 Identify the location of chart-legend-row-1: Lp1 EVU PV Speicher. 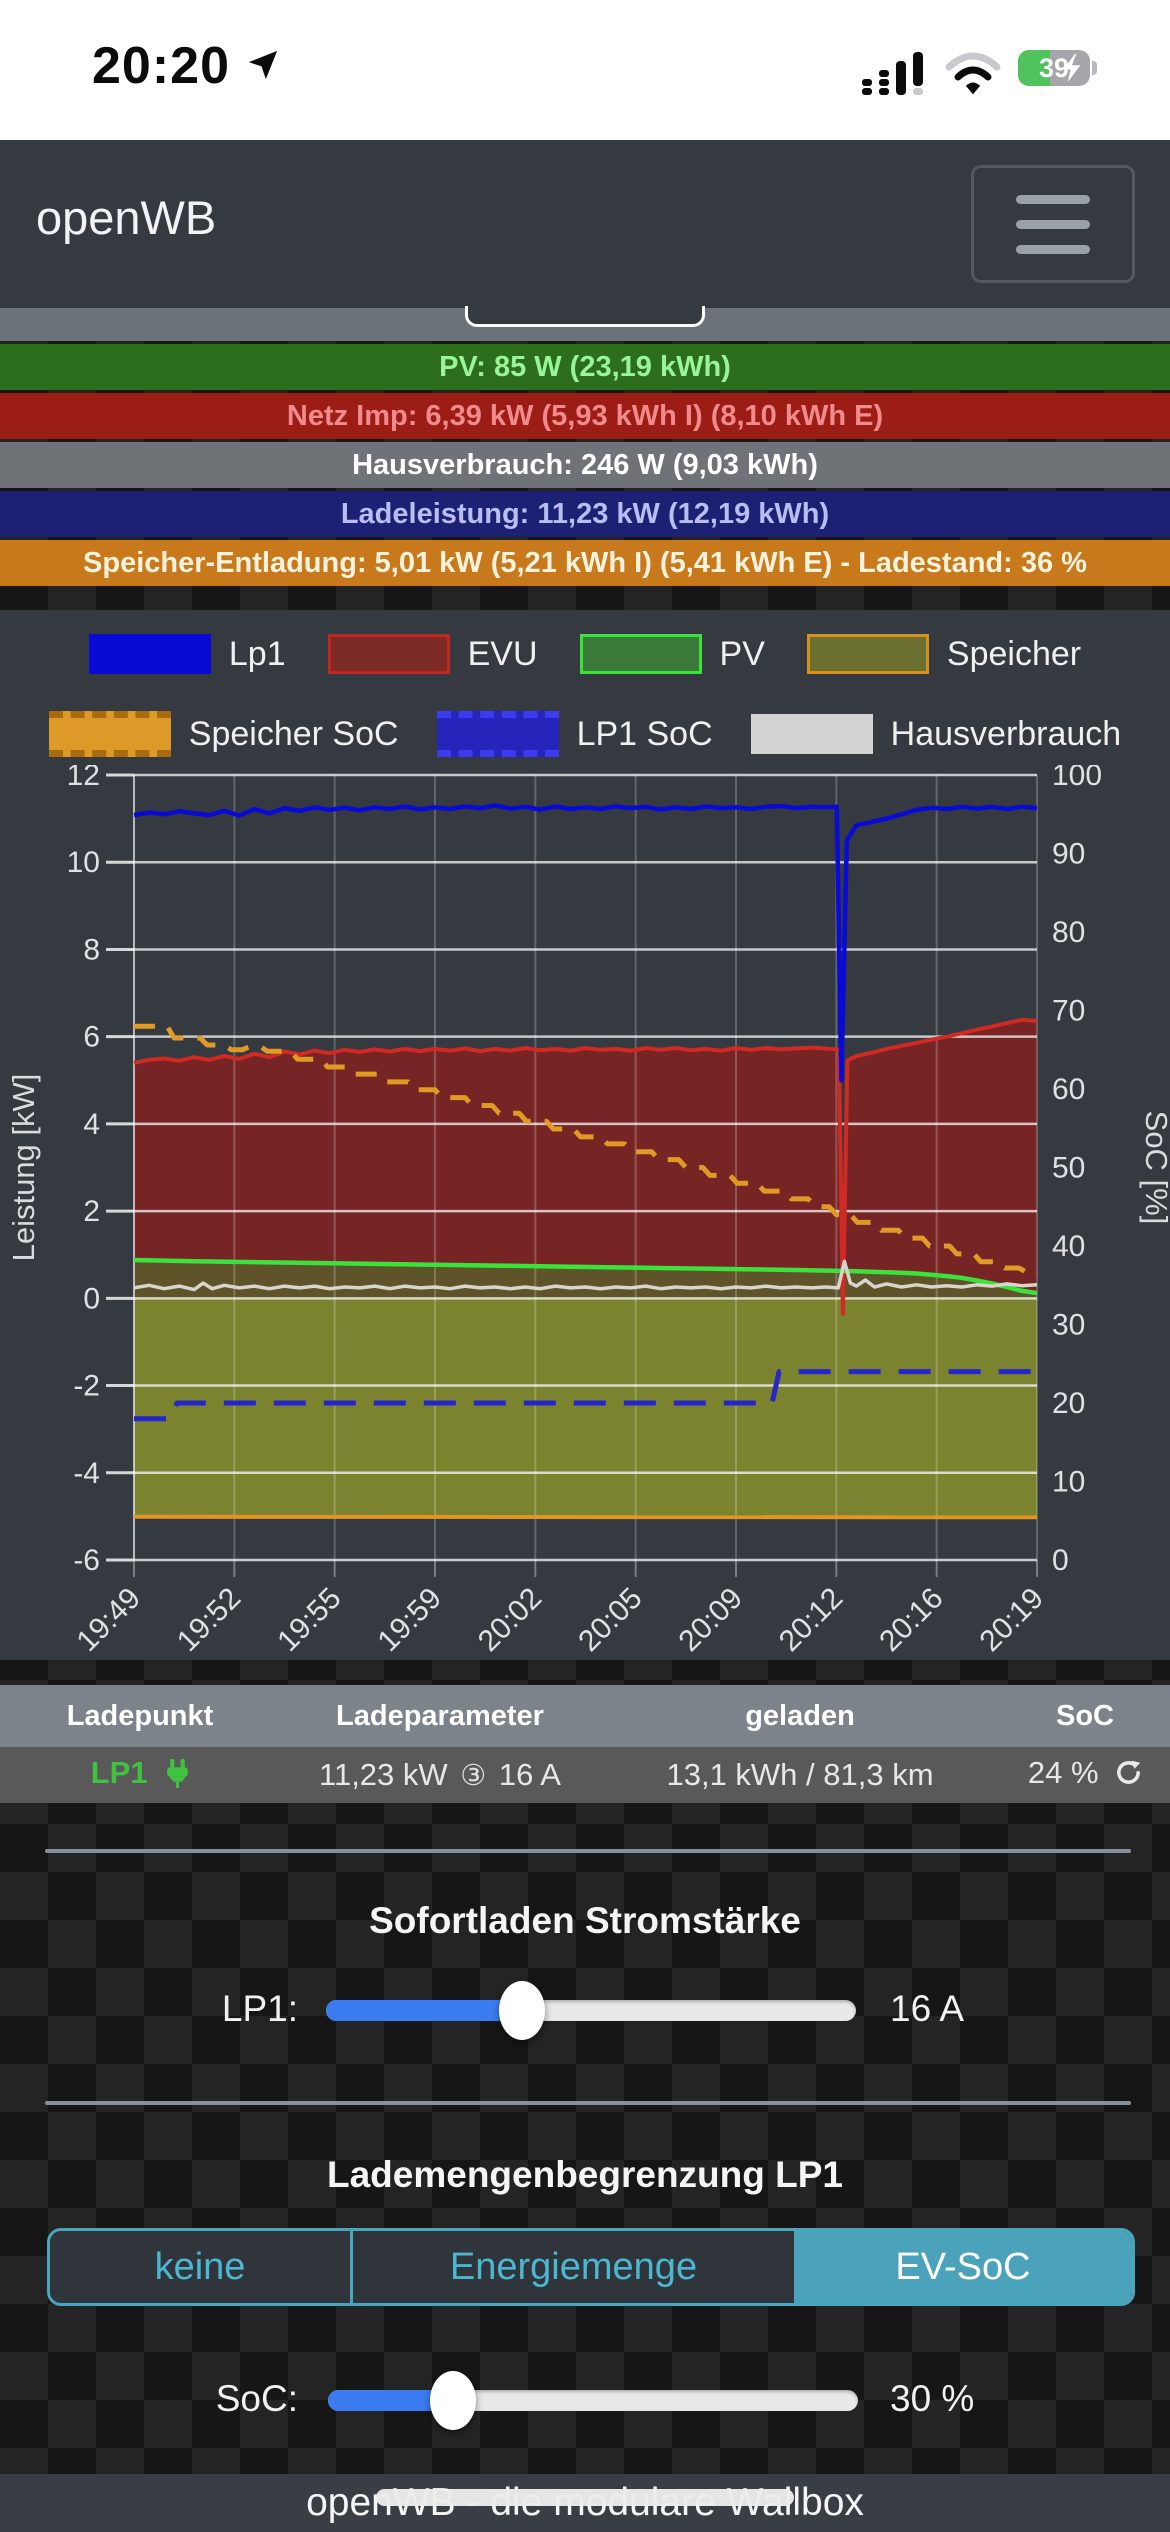
(585, 654).